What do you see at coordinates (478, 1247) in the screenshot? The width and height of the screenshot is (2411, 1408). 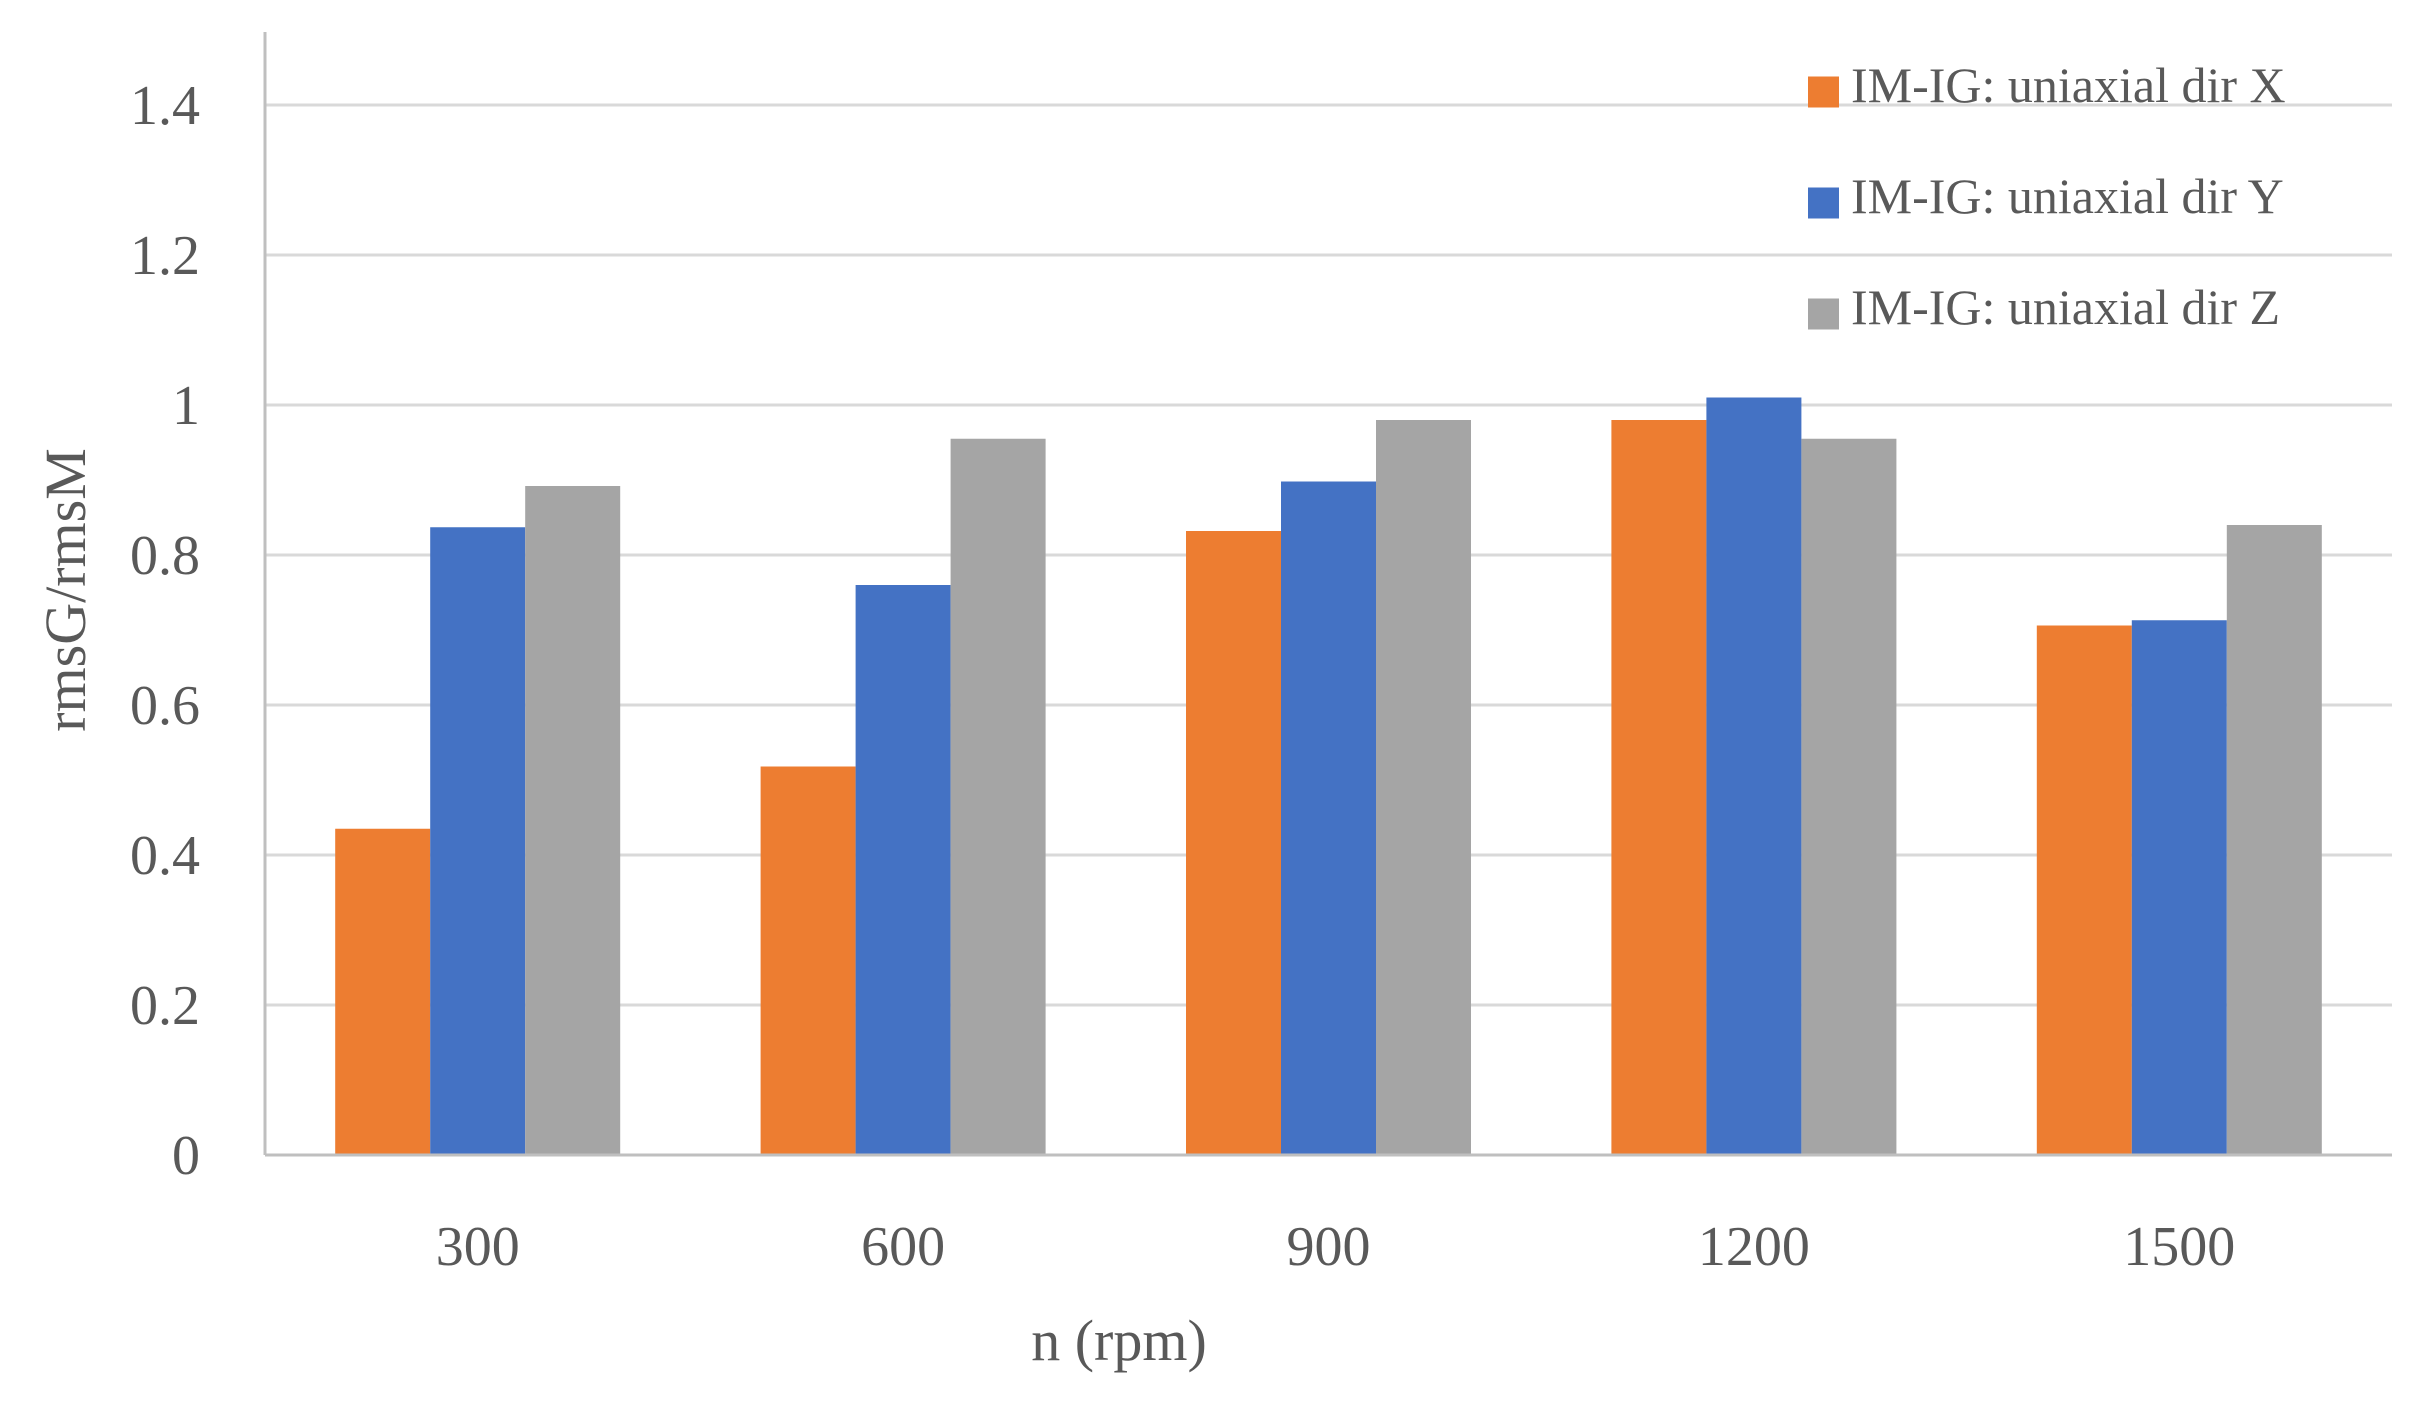 I see `x-tick-label: 300` at bounding box center [478, 1247].